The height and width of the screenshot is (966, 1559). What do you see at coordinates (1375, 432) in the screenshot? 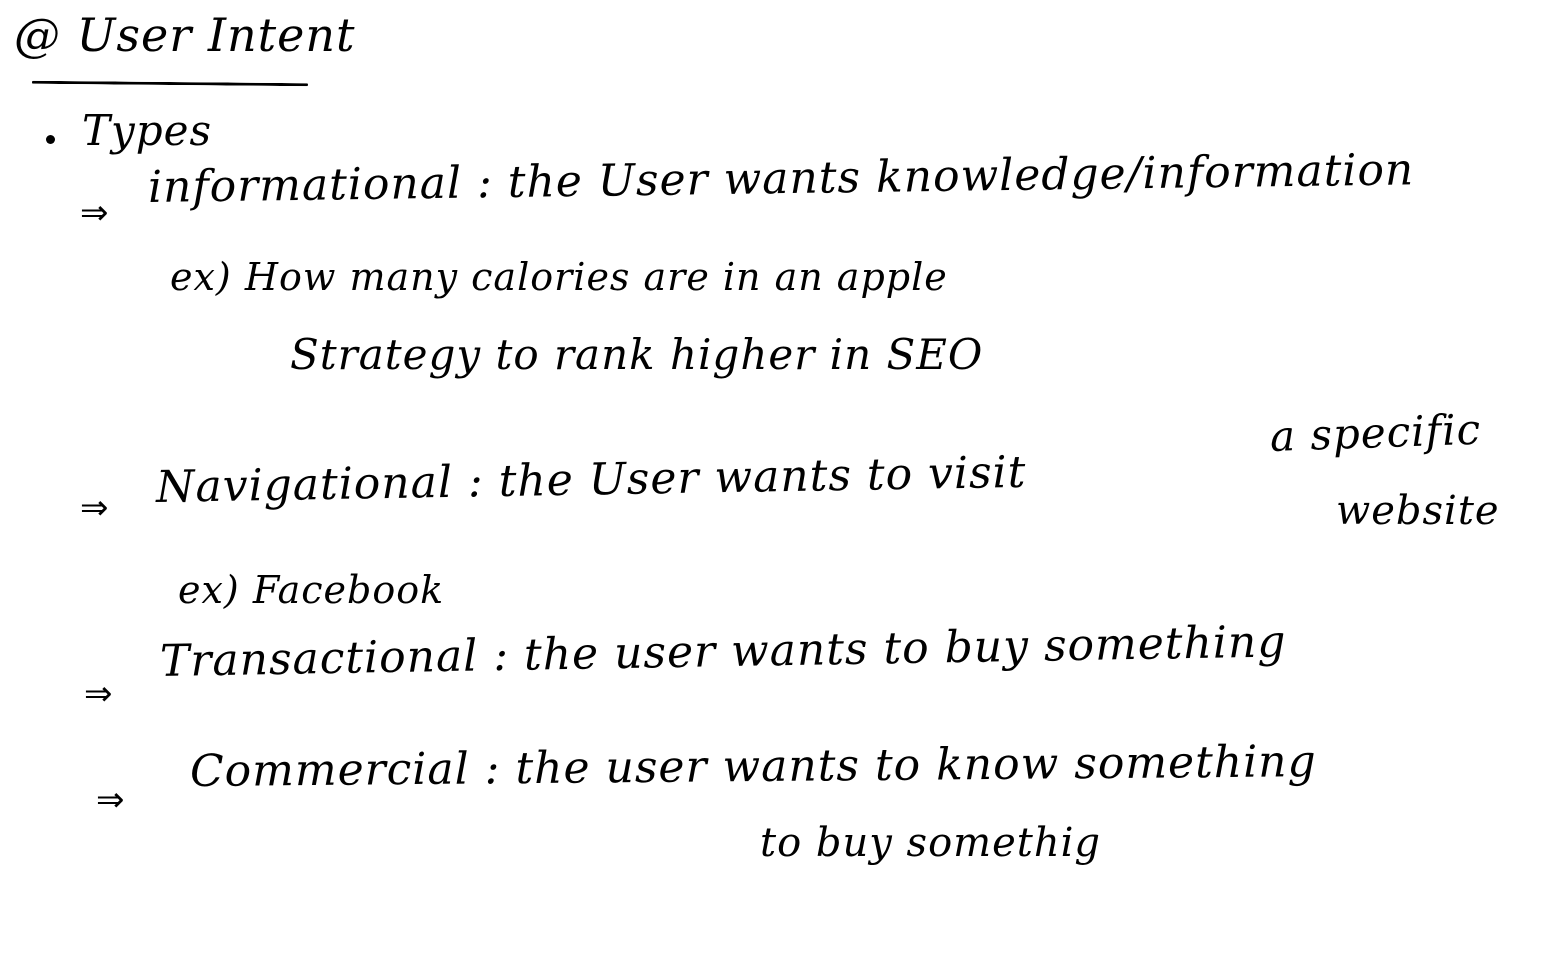
I see `navigational-definition-tail: a specific` at bounding box center [1375, 432].